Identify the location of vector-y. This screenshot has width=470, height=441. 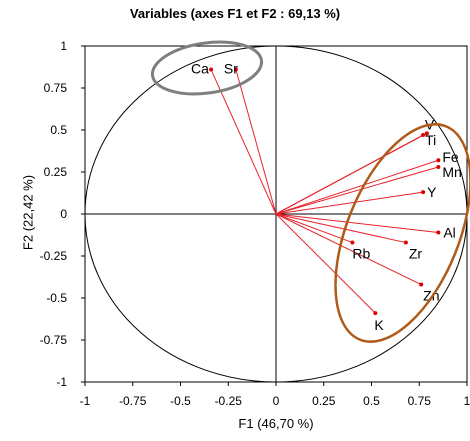
(349, 203).